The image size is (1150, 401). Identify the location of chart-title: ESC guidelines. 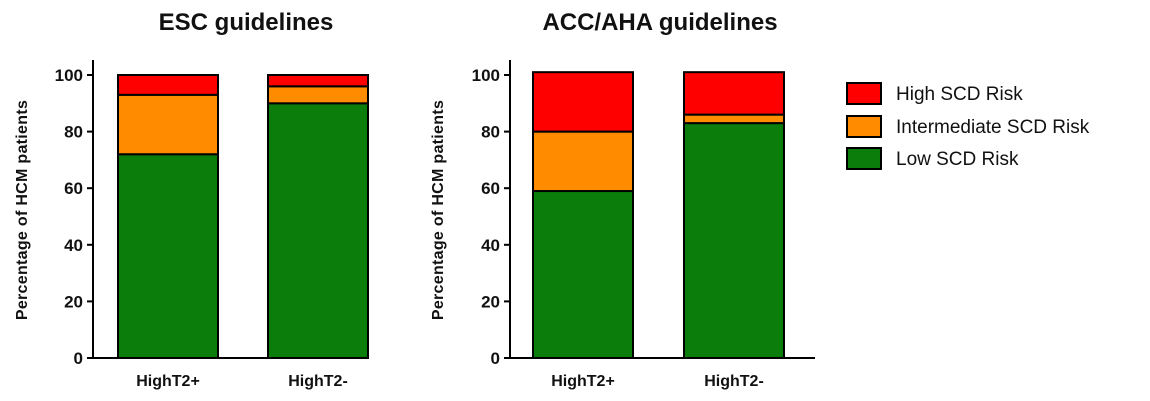
(246, 22).